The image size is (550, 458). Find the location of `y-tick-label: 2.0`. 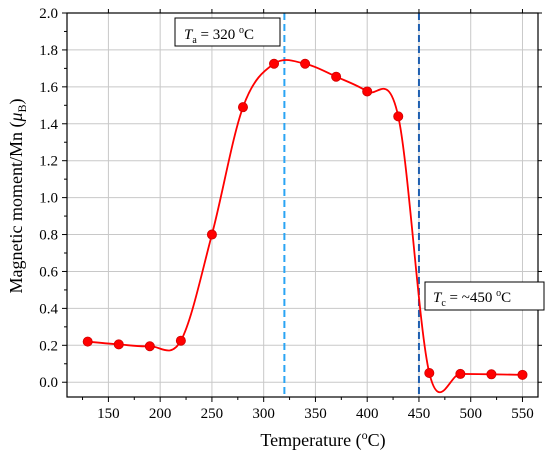

y-tick-label: 2.0 is located at coordinates (48, 14).